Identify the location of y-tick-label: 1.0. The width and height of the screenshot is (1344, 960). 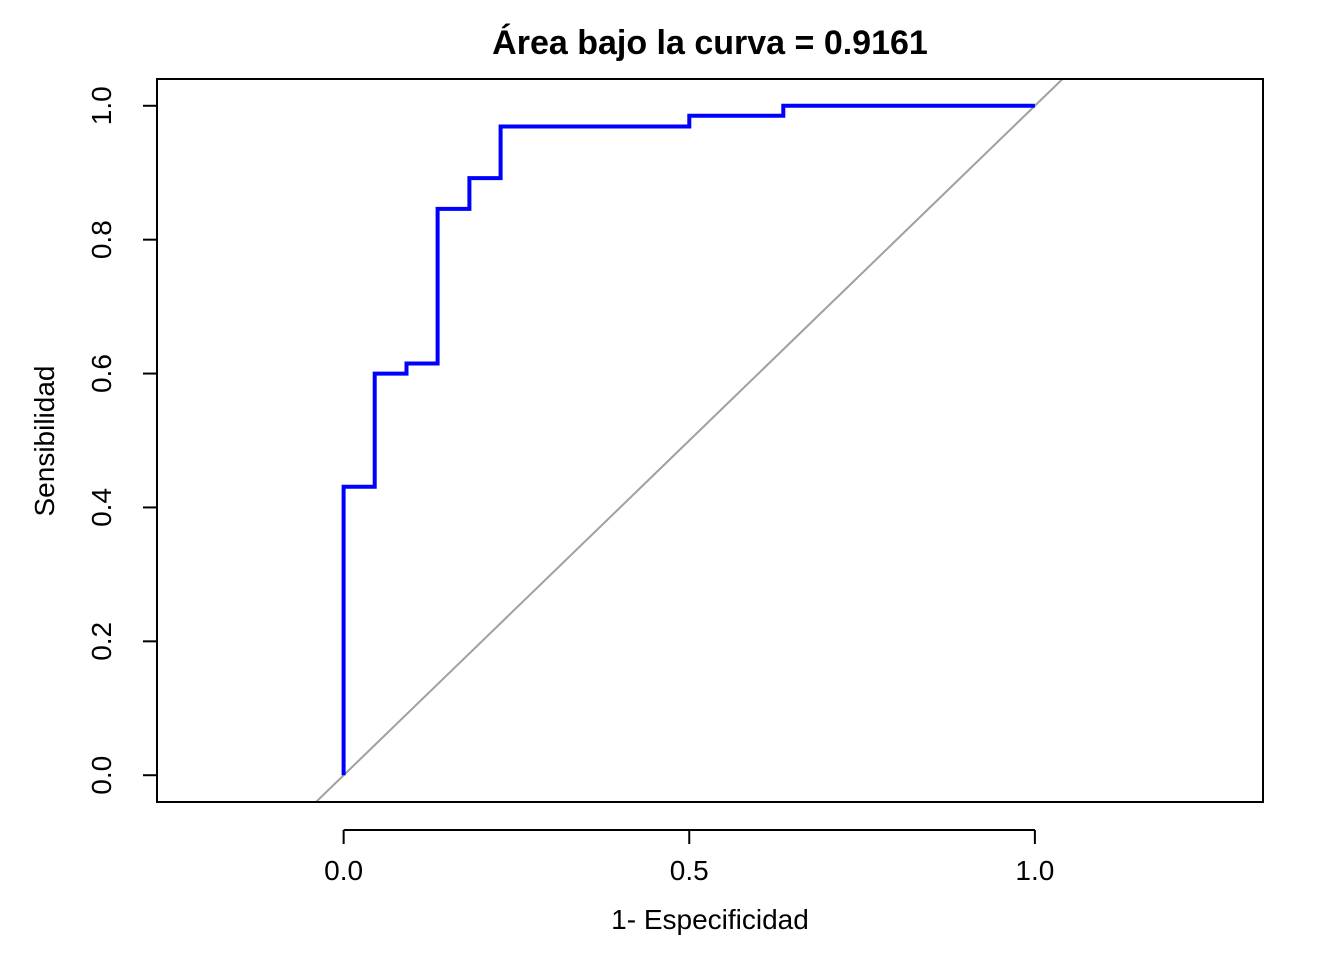
(101, 105).